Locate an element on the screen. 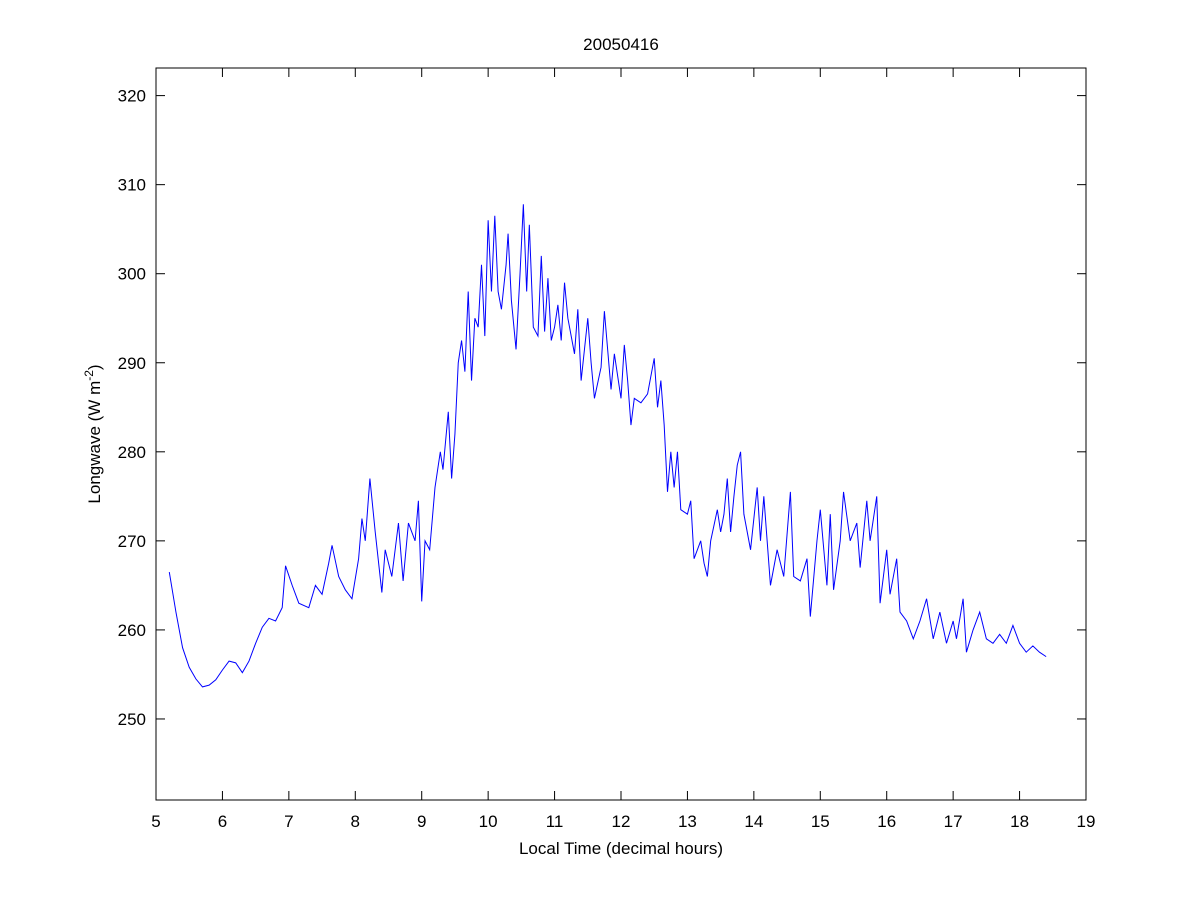 This screenshot has width=1200, height=905. y-tick-label: 280 is located at coordinates (132, 452).